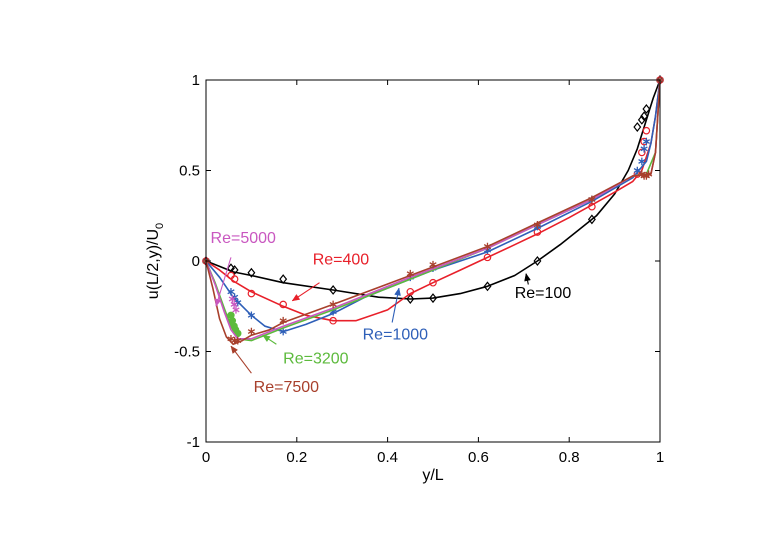 This screenshot has width=763, height=539. Describe the element at coordinates (243, 268) in the screenshot. I see `annotation-re-5000: Re=5000` at that location.